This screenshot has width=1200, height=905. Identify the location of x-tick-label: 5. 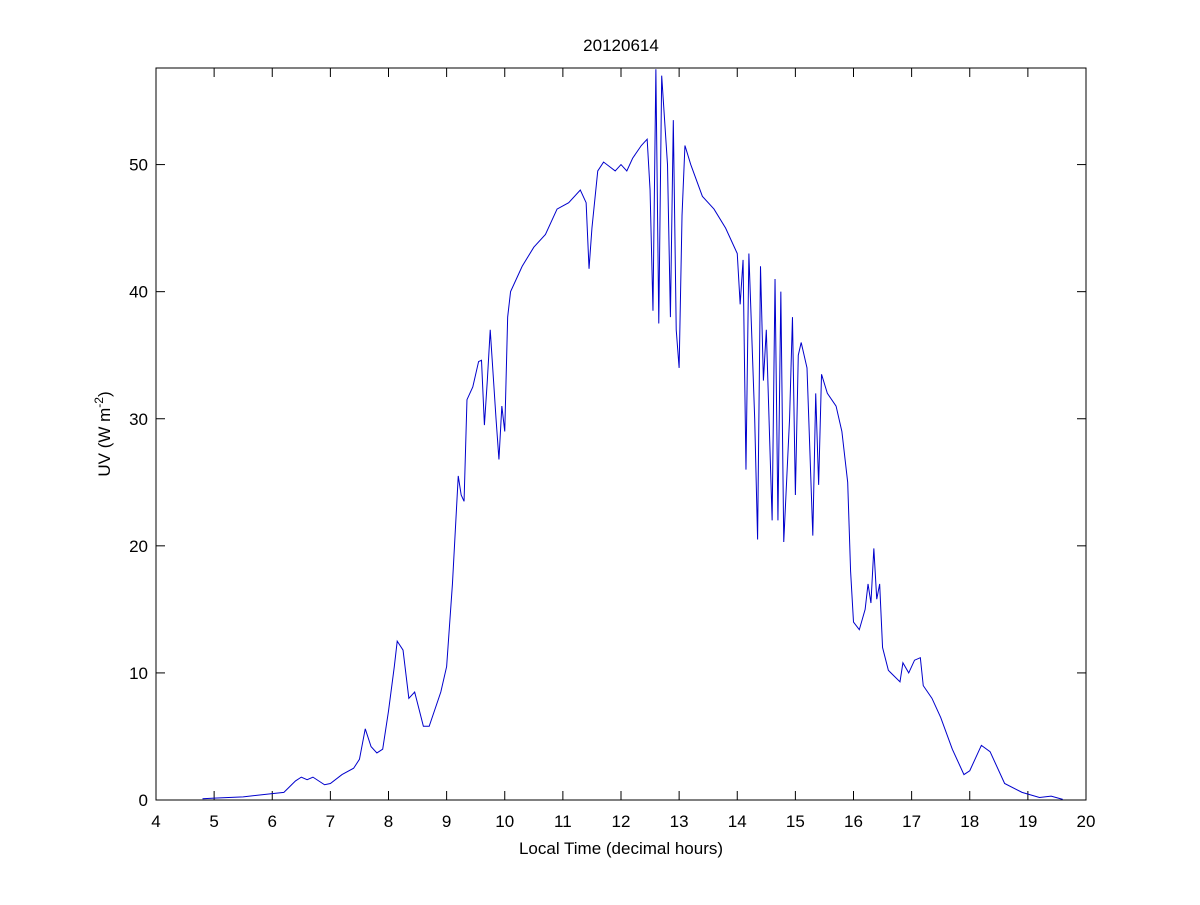
(213, 821).